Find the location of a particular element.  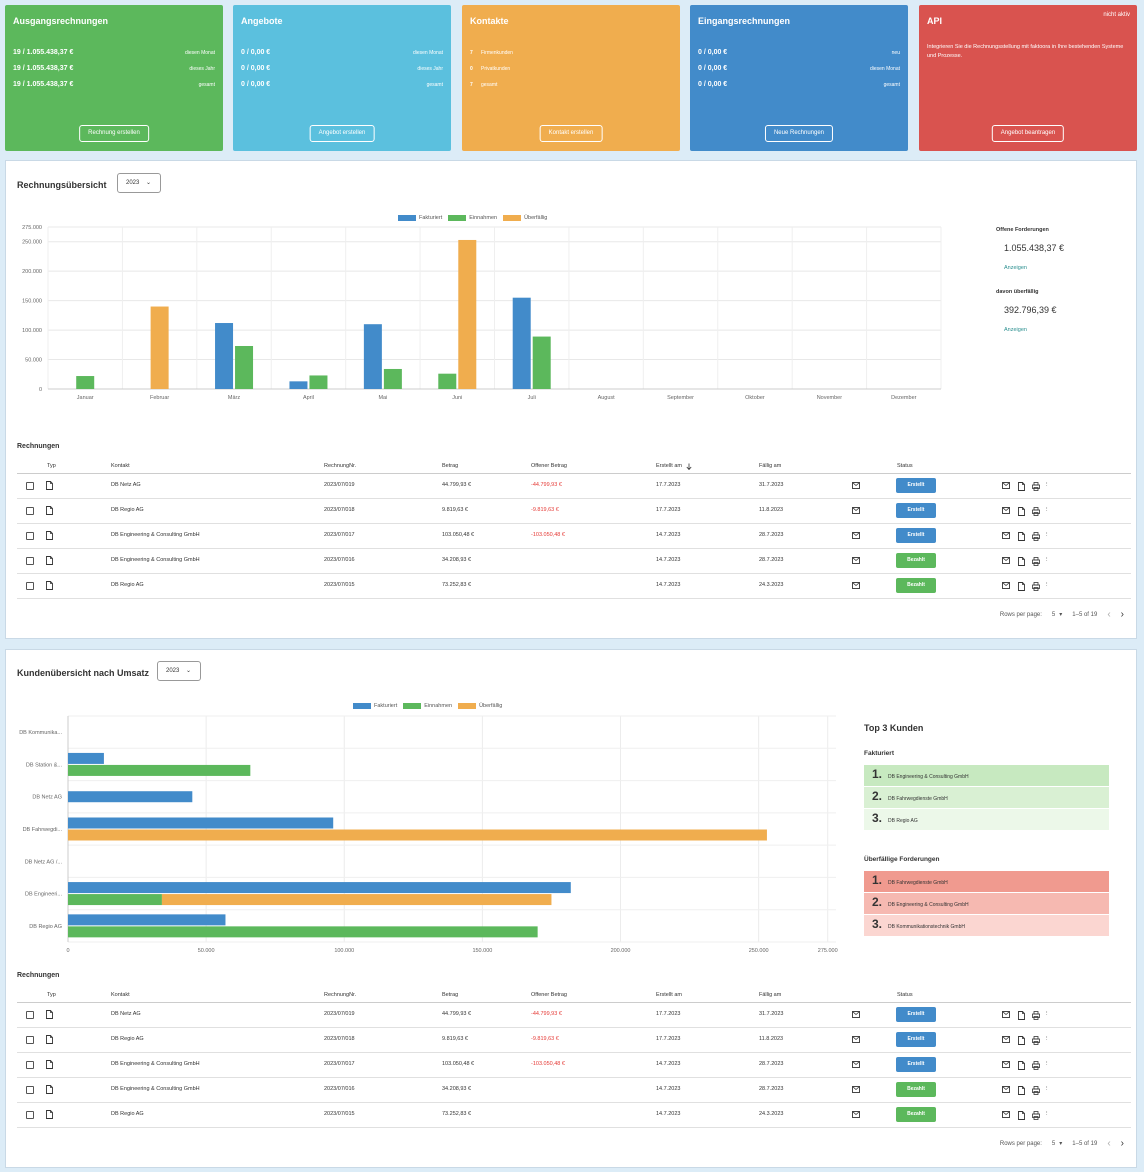

next-page-button: › is located at coordinates (1122, 614).